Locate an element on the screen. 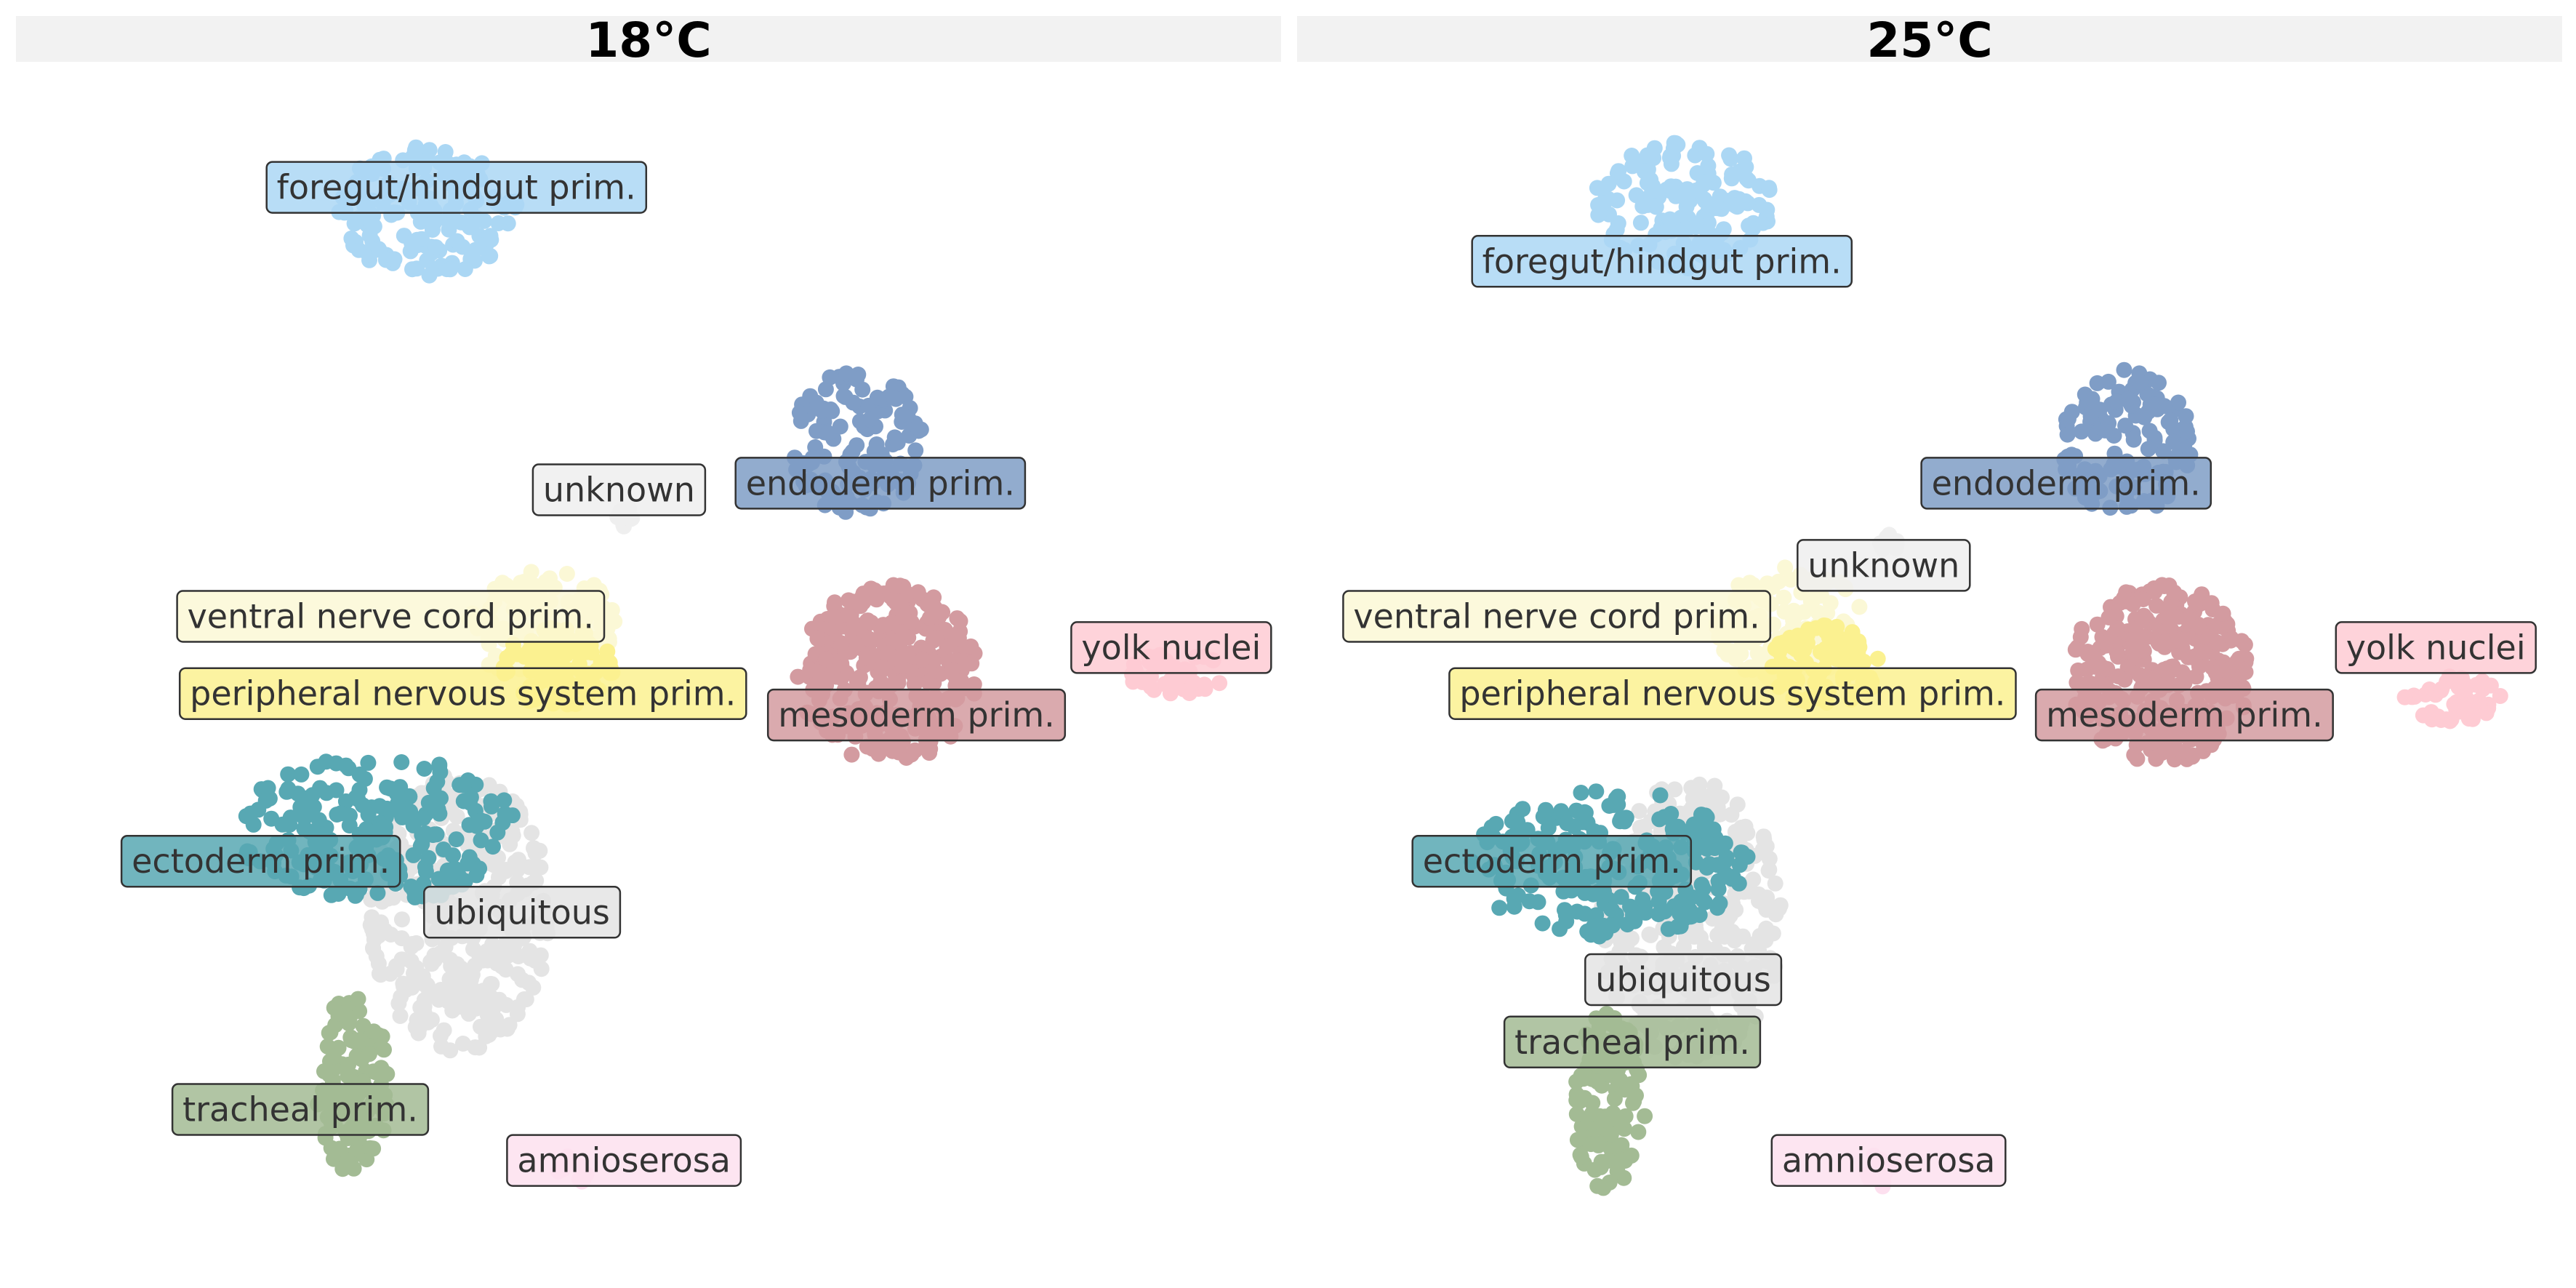  panel-strip-18c is located at coordinates (648, 39).